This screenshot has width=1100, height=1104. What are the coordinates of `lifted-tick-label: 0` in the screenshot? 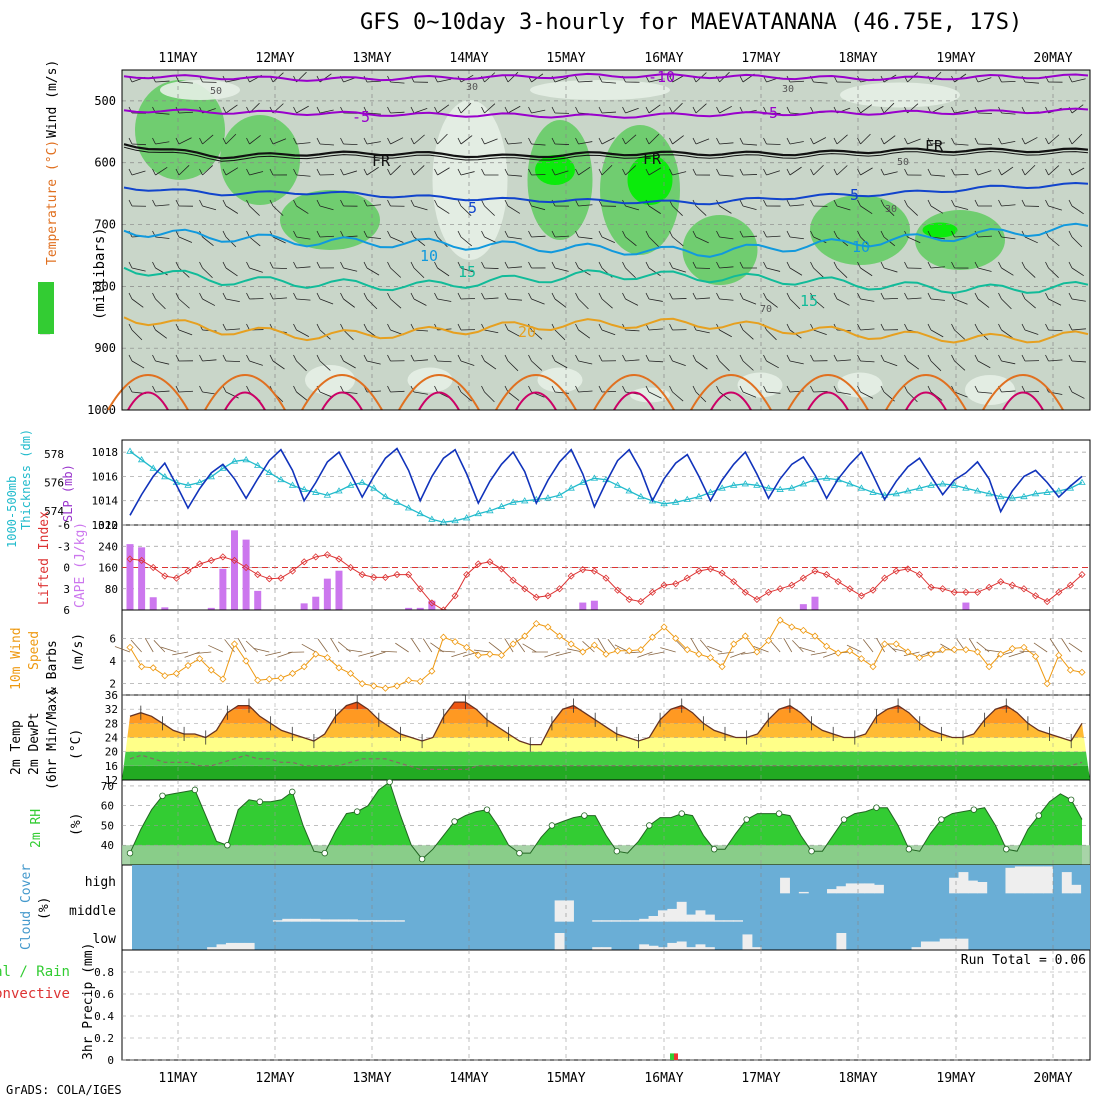 It's located at (66, 568).